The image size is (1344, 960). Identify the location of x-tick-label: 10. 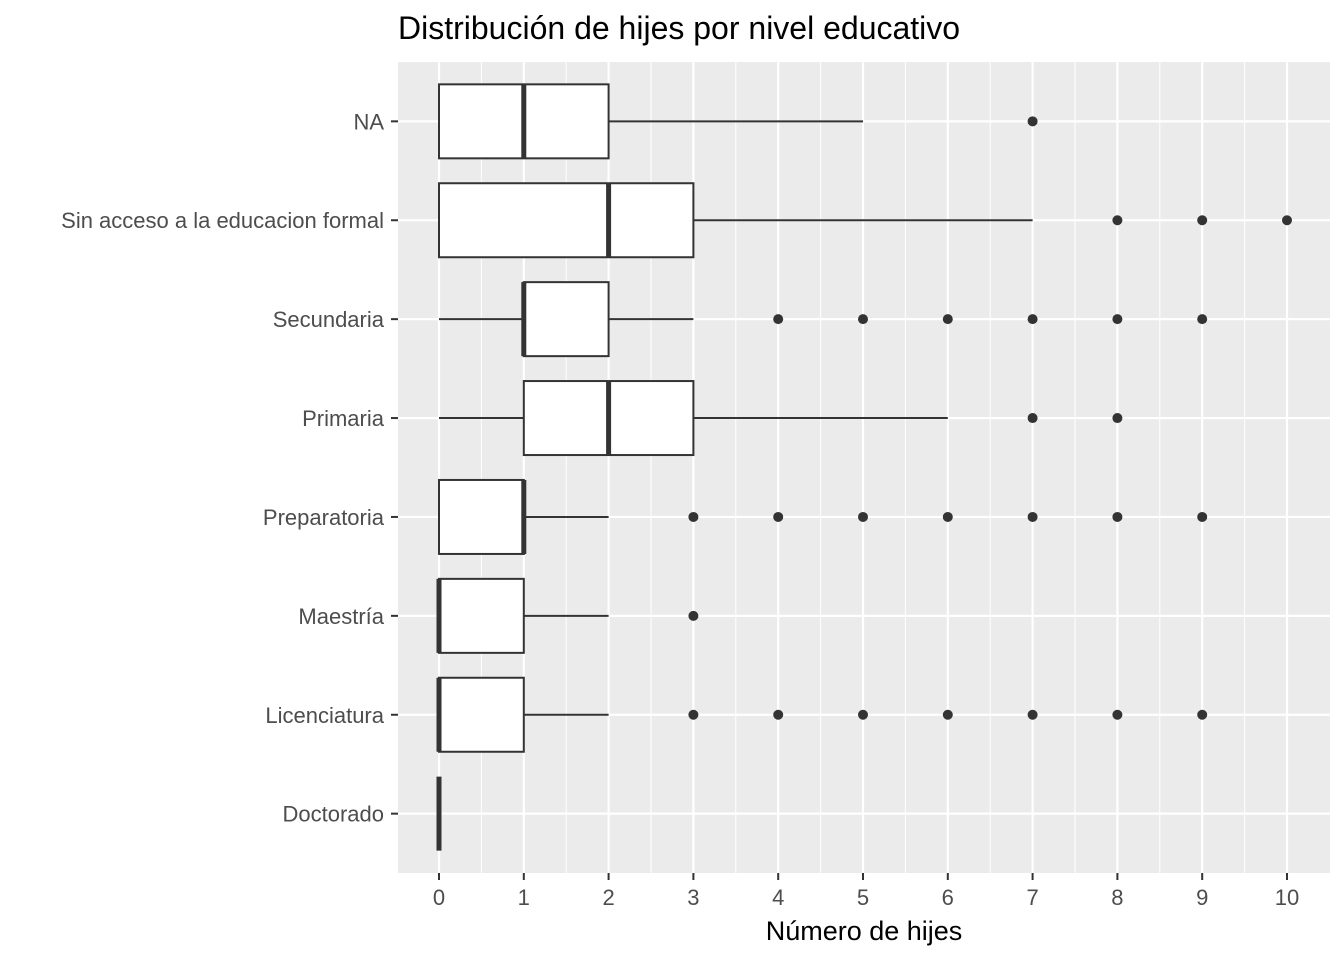
(1287, 897).